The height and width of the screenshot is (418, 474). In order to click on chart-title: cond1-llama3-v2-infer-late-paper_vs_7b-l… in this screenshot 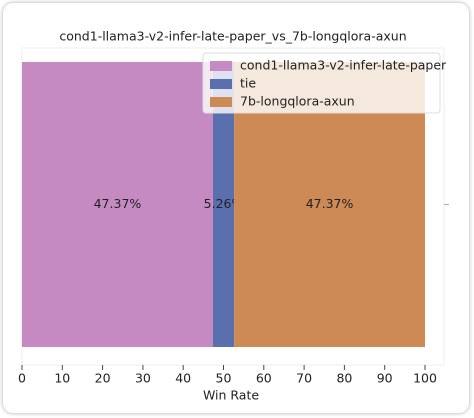, I will do `click(232, 36)`.